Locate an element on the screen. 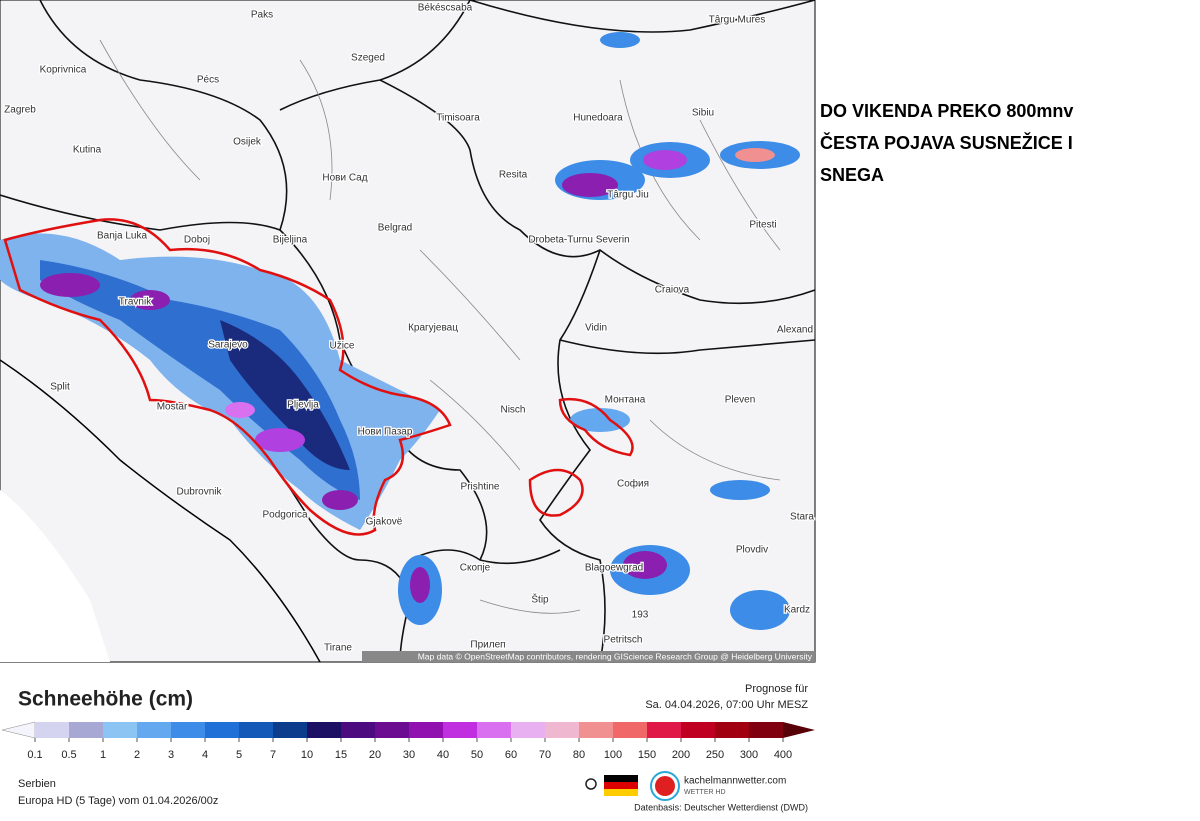 Image resolution: width=1200 pixels, height=821 pixels. city-label: Alexand is located at coordinates (795, 330).